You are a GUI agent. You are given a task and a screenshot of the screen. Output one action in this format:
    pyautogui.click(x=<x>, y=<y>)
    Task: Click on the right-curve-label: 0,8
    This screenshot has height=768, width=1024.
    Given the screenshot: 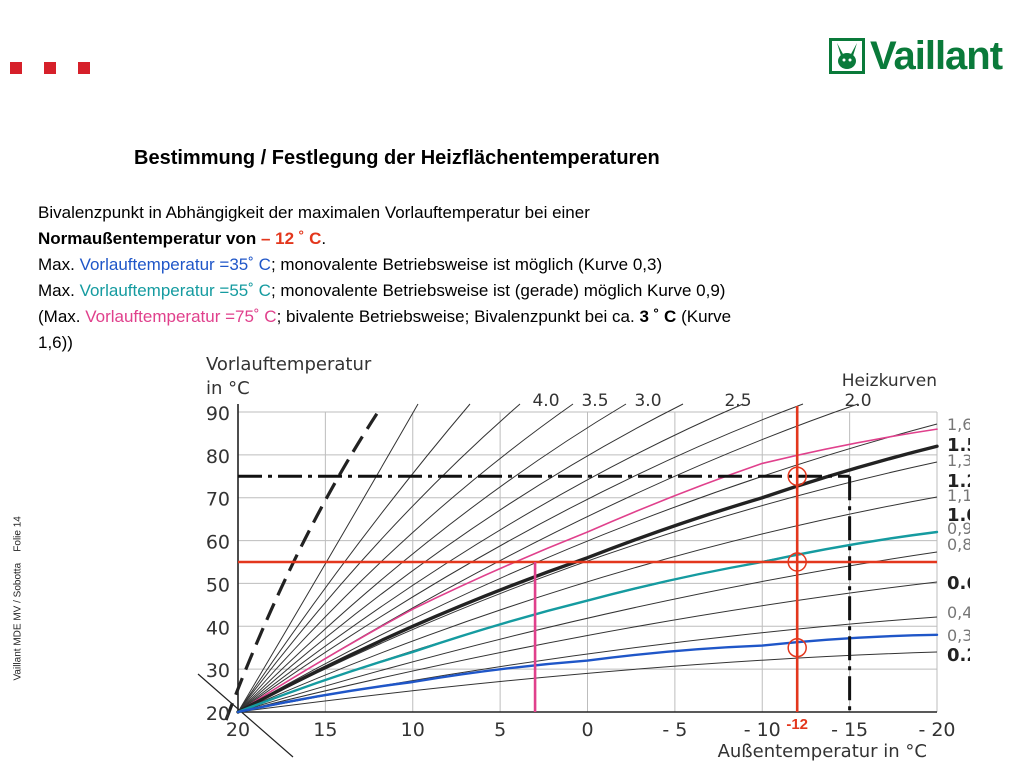 What is the action you would take?
    pyautogui.click(x=958, y=544)
    